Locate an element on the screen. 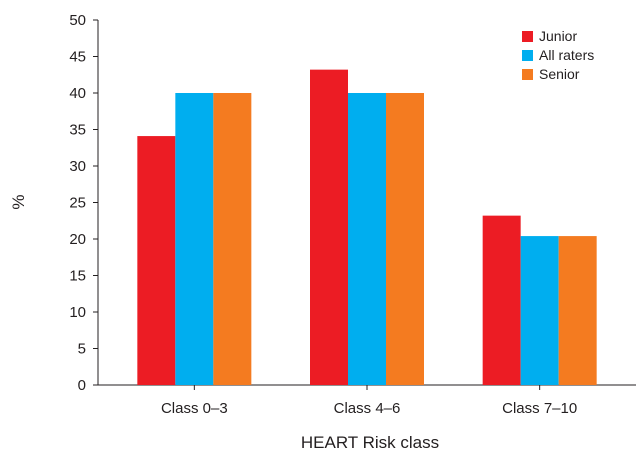  legend: Junior All raters Senior is located at coordinates (558, 55).